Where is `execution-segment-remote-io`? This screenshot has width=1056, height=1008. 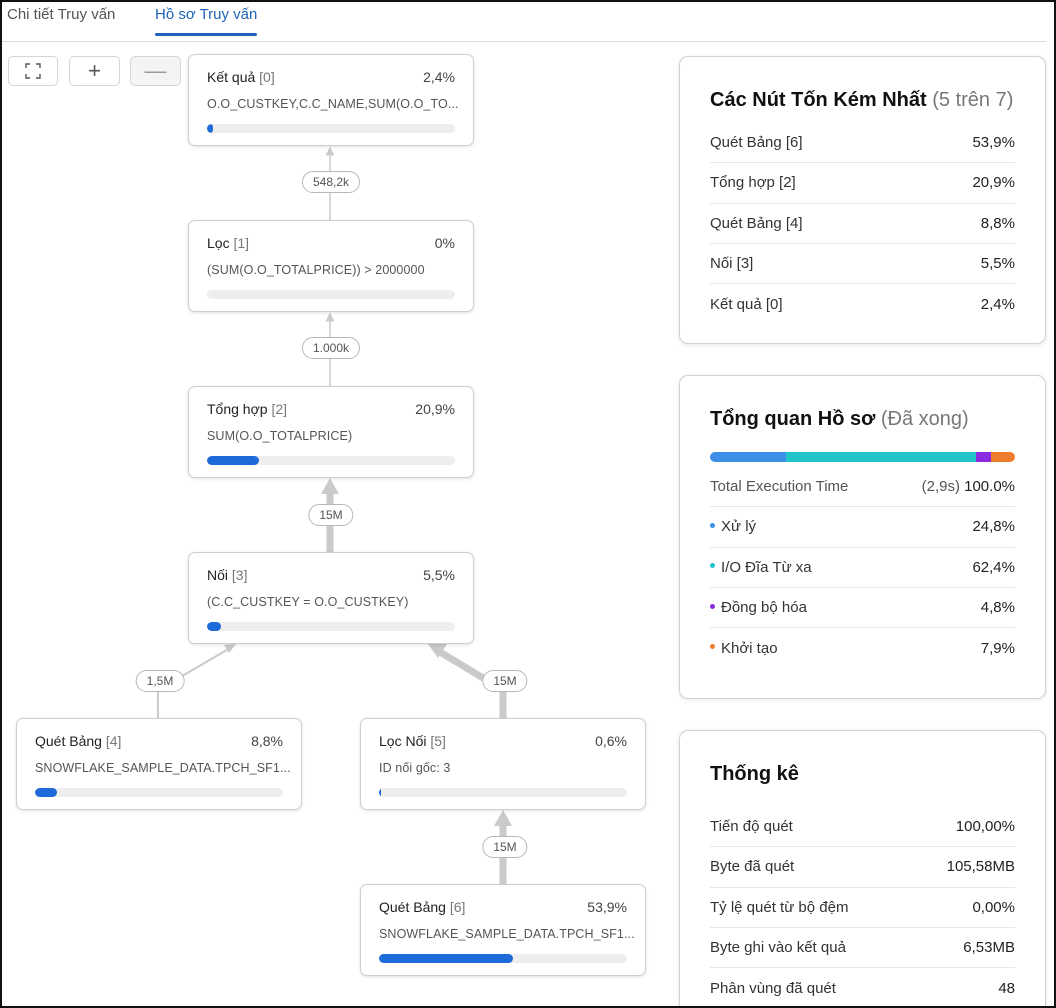
execution-segment-remote-io is located at coordinates (880, 457).